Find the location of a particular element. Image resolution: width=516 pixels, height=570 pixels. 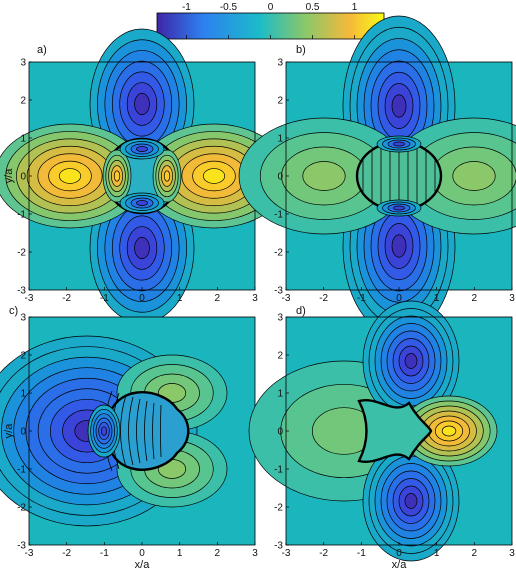

panel-c-label: c) is located at coordinates (13, 311).